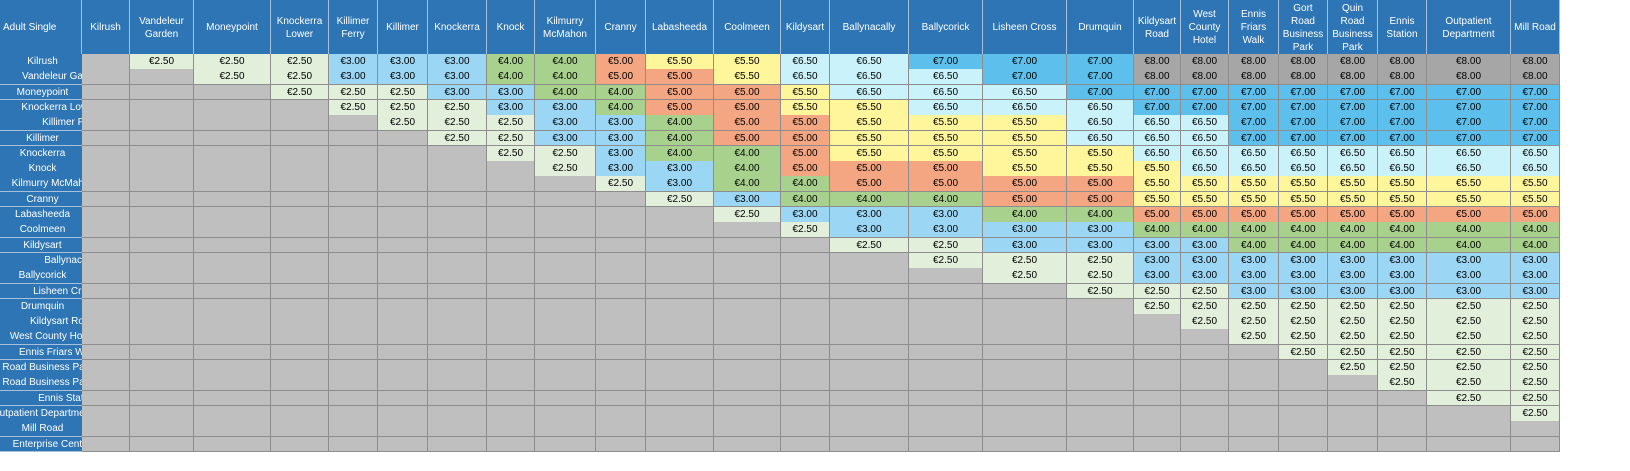 The height and width of the screenshot is (471, 1630). I want to click on column-header: West County Hotel, so click(1205, 27).